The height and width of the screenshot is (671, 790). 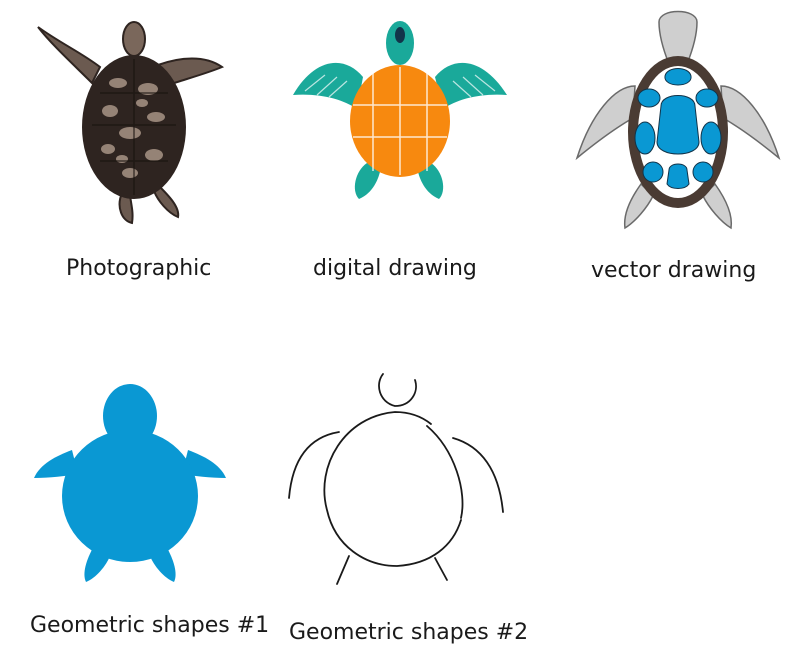 I want to click on digital-turtle-image, so click(x=400, y=110).